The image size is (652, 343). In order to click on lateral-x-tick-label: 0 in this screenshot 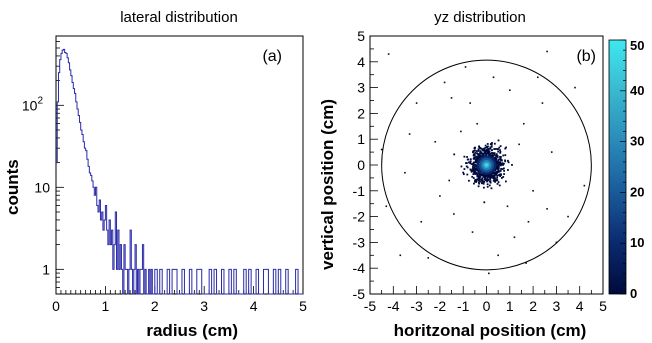, I will do `click(56, 306)`.